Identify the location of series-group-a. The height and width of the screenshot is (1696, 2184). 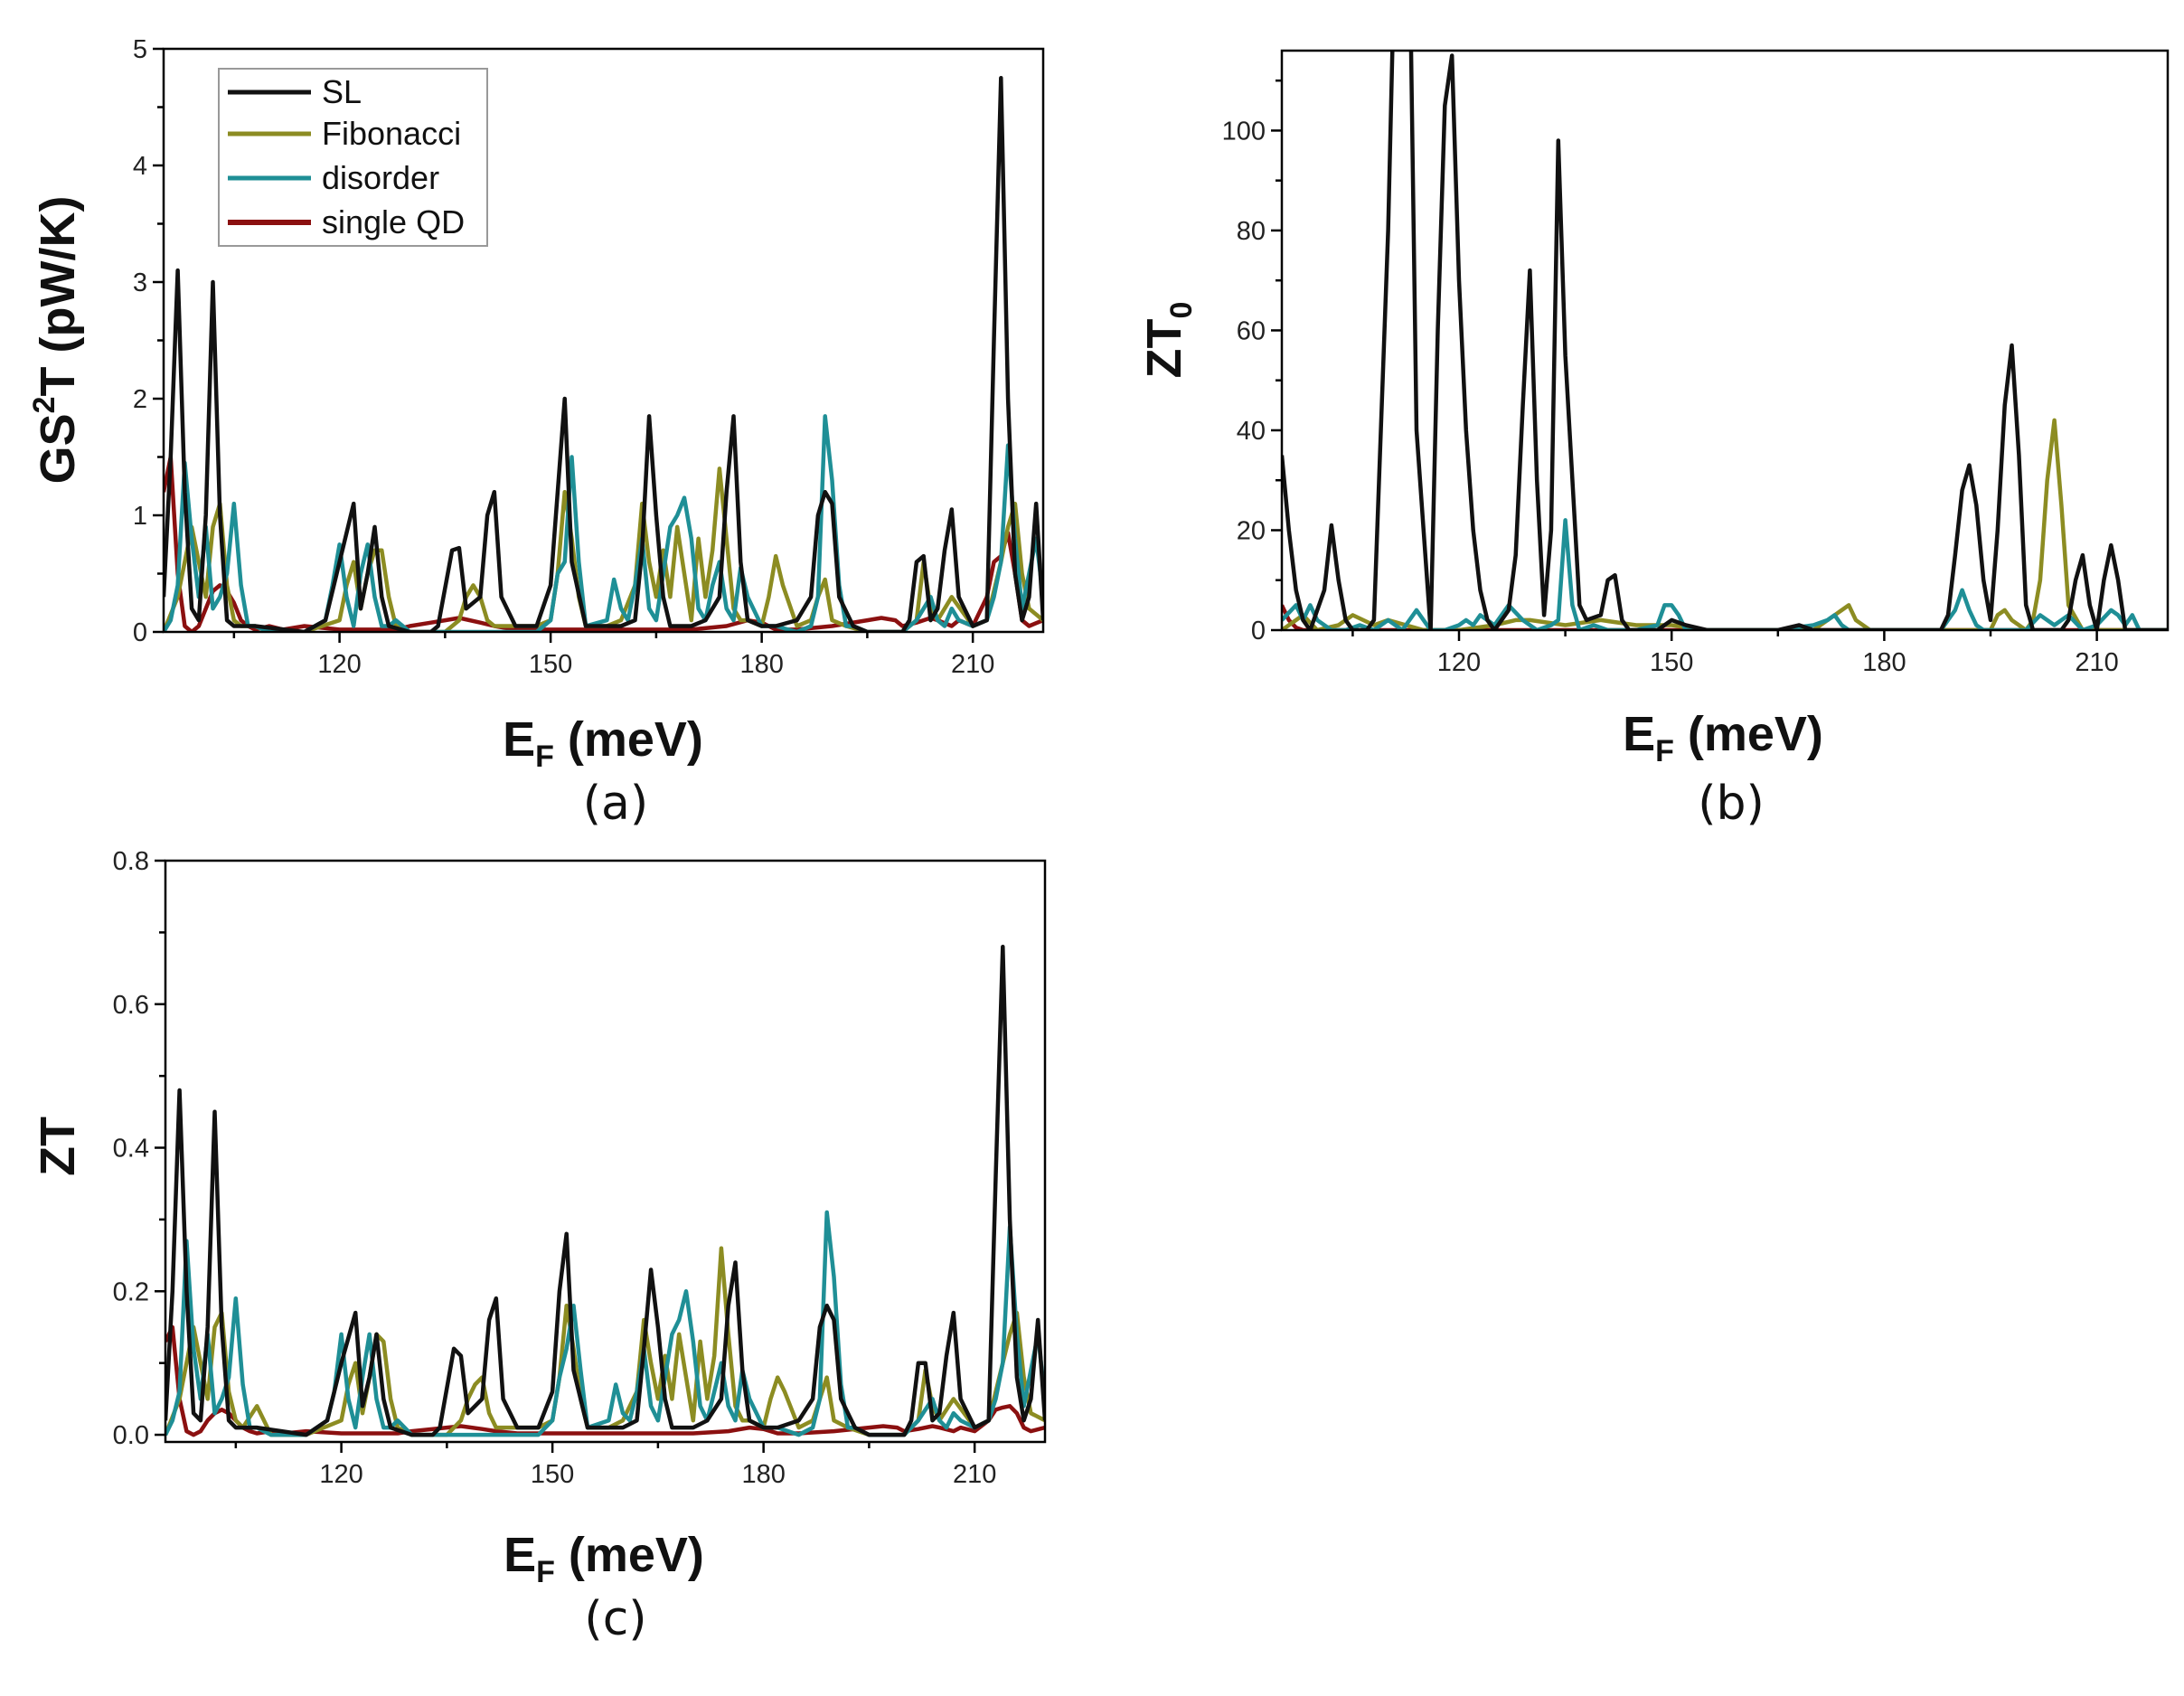
(603, 354).